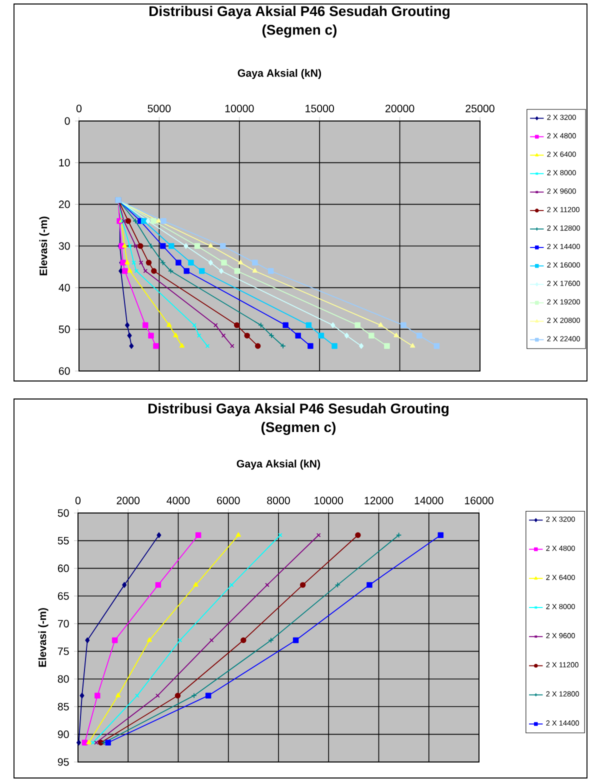 The height and width of the screenshot is (782, 589). What do you see at coordinates (64, 246) in the screenshot?
I see `y-tick-label: 30` at bounding box center [64, 246].